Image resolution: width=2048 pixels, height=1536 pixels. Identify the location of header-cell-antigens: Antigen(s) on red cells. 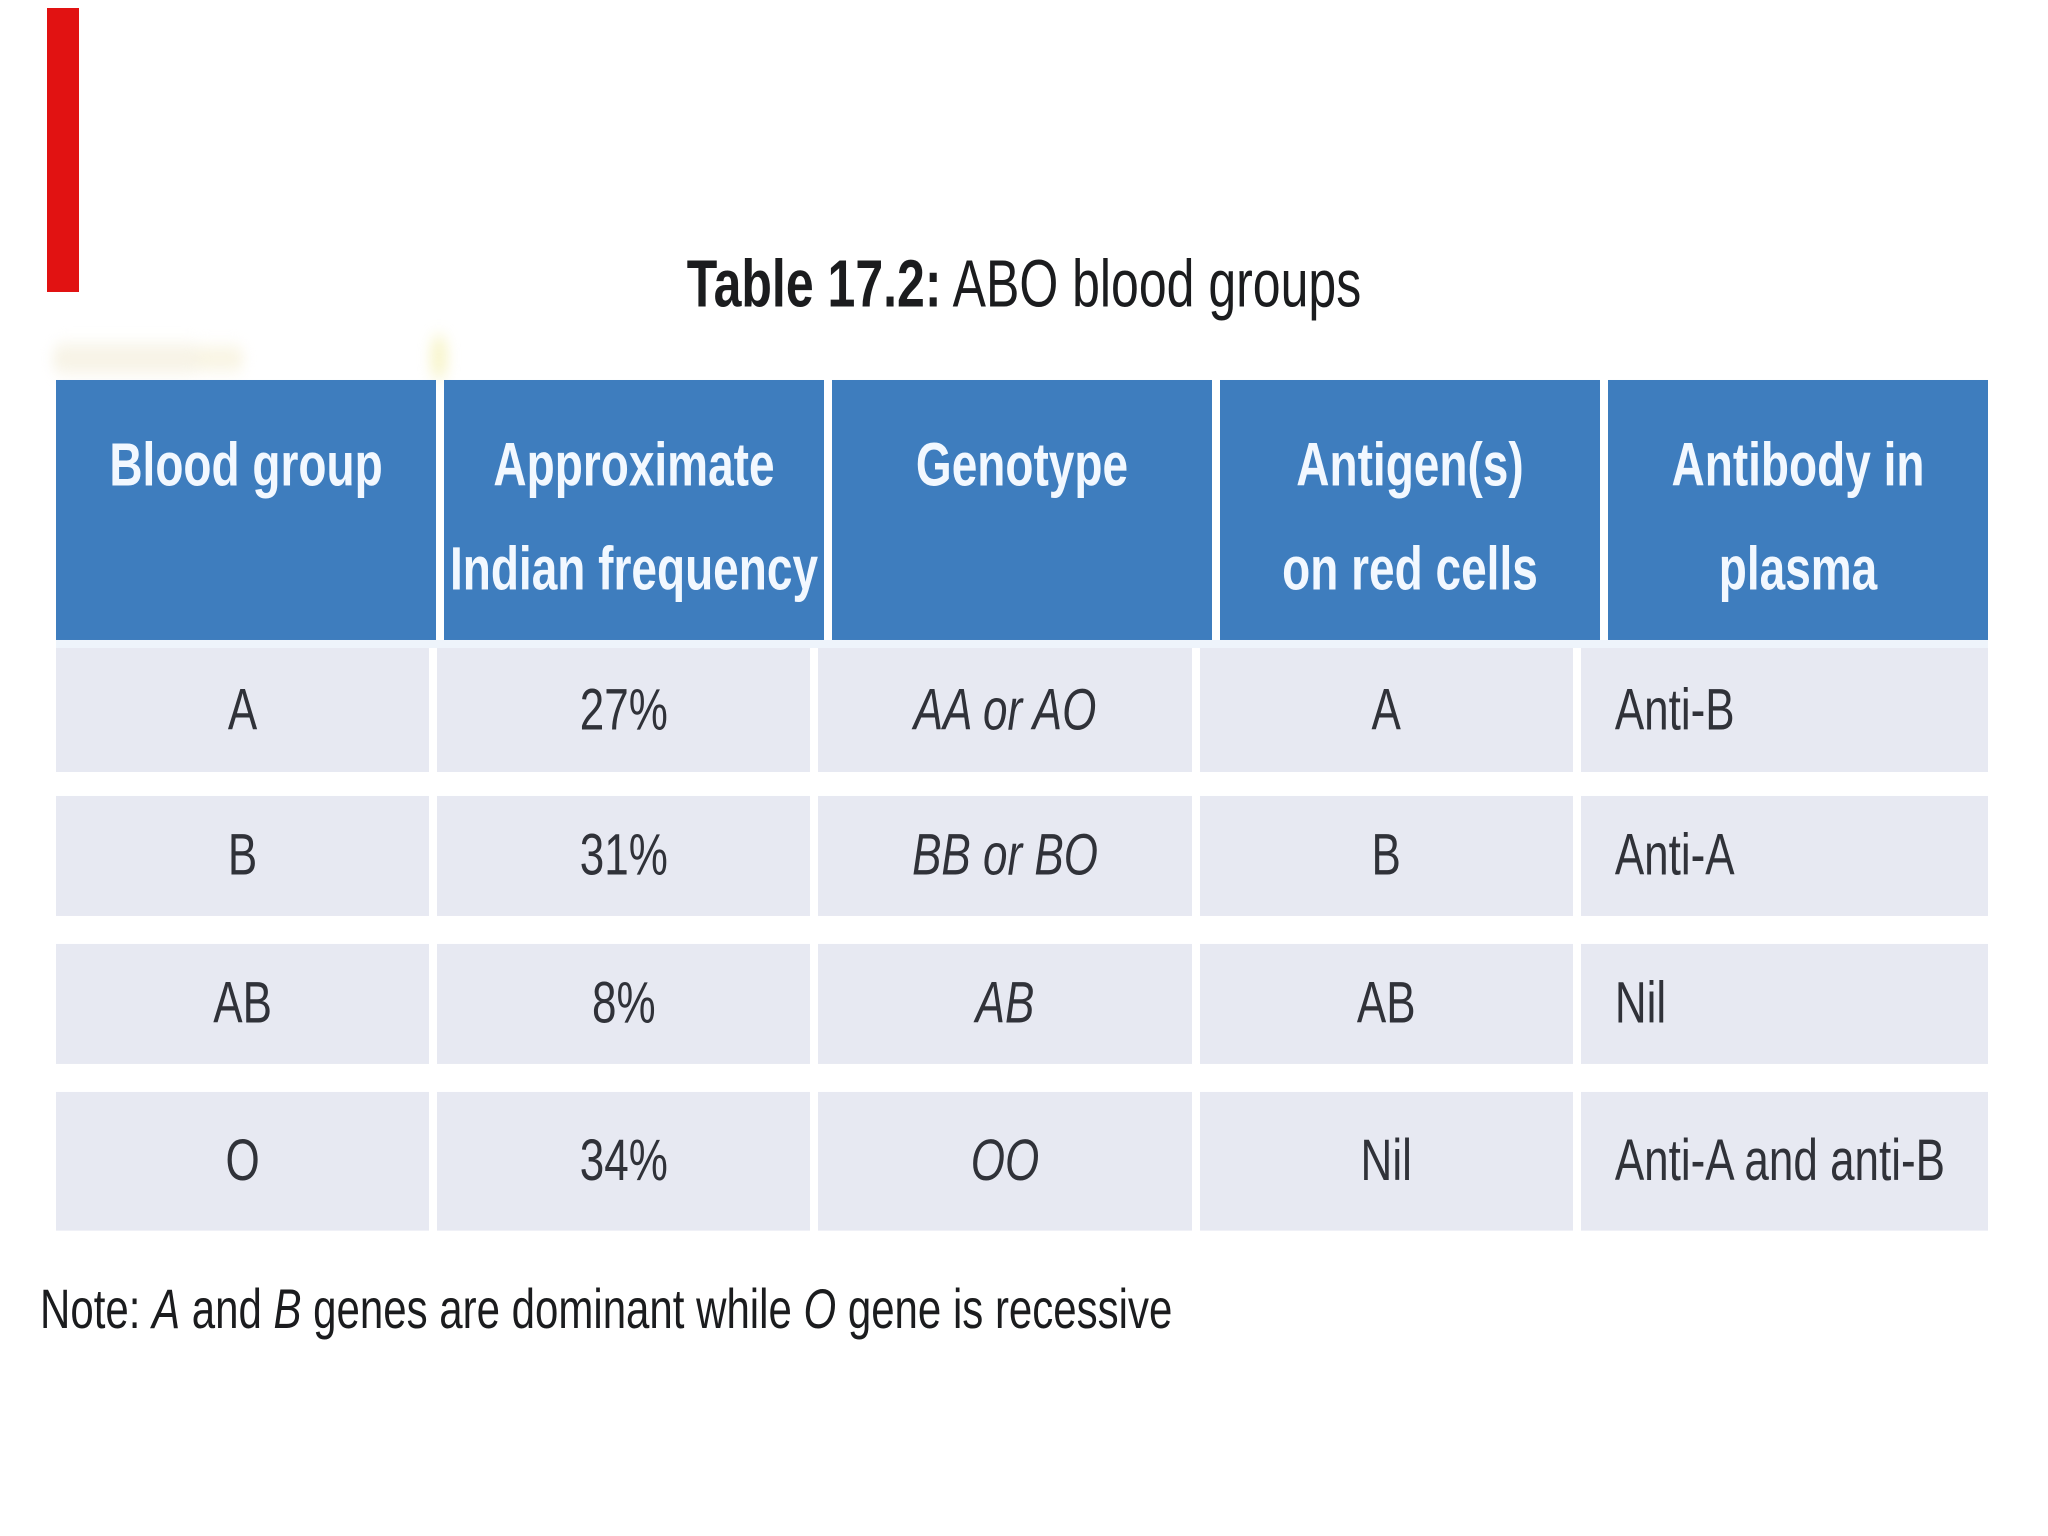
(1410, 509).